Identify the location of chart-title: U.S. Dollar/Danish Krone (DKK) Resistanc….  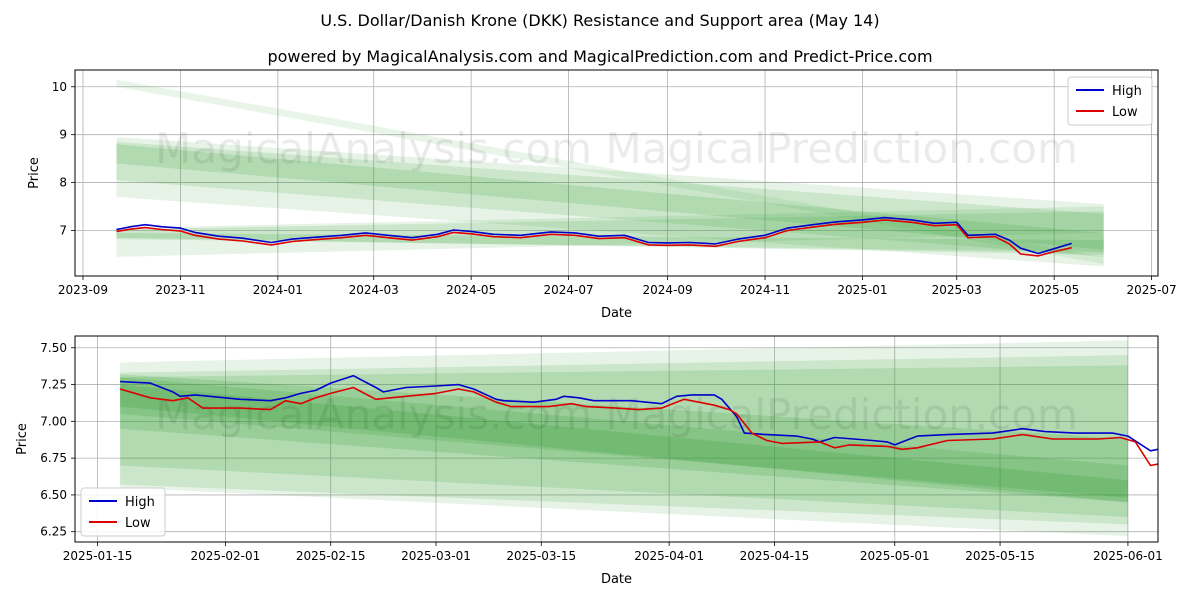
(599, 20).